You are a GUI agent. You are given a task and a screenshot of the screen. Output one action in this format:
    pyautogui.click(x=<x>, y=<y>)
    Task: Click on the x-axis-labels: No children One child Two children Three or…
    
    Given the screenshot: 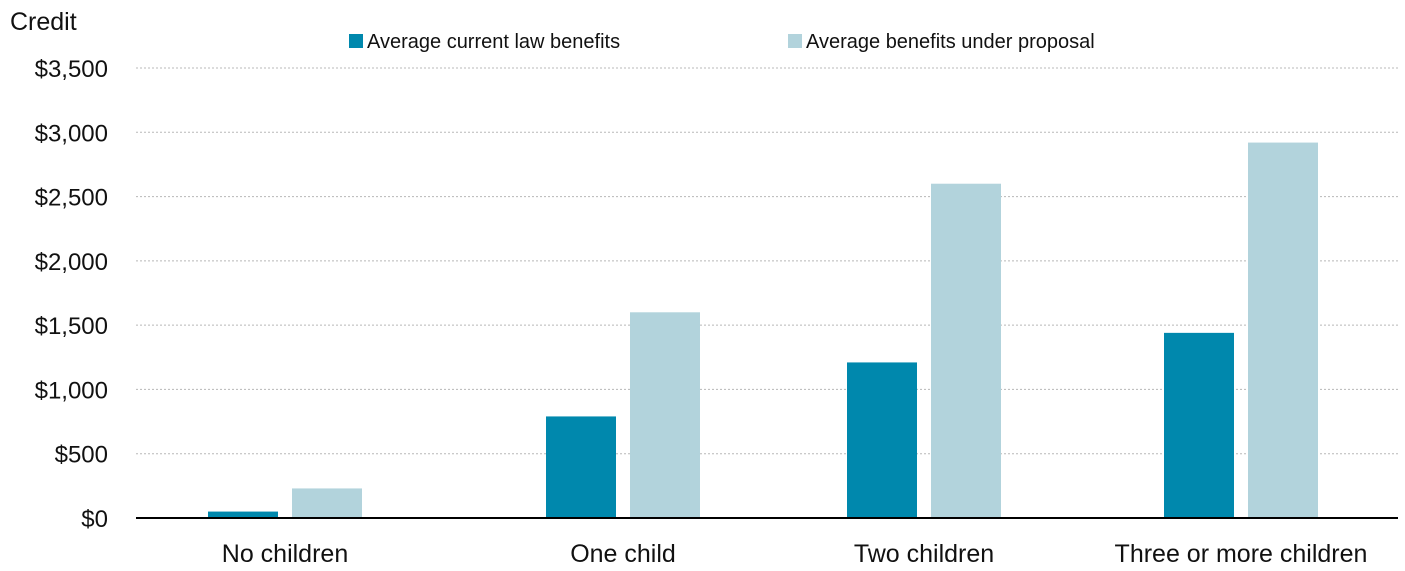 What is the action you would take?
    pyautogui.click(x=795, y=554)
    